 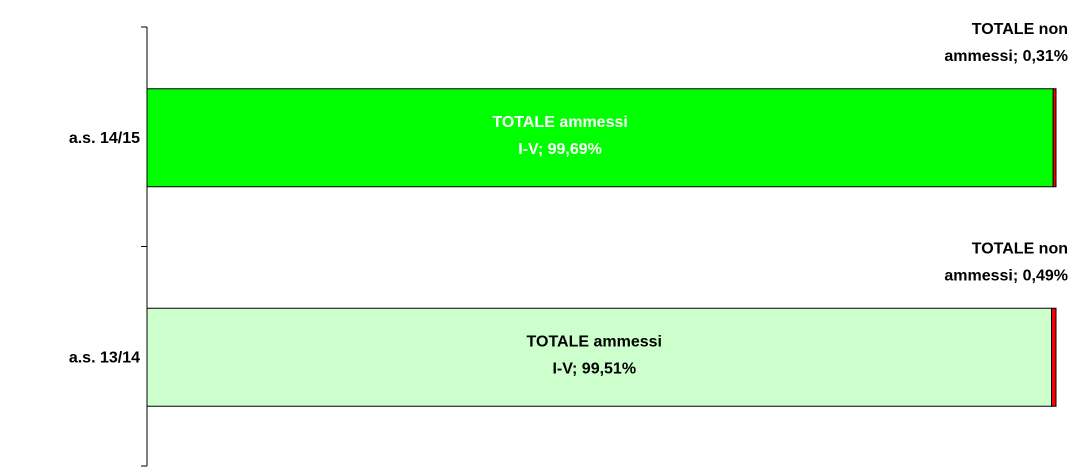 I want to click on category-label: a.s. 13/14, so click(x=104, y=357).